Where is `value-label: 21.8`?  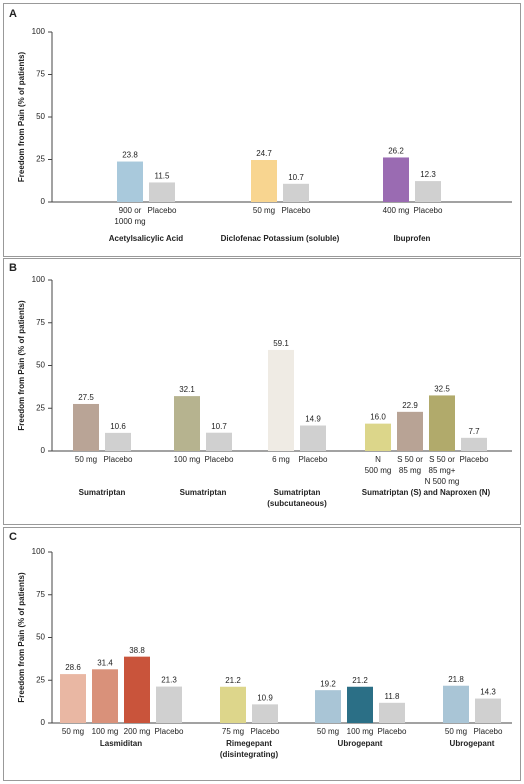 value-label: 21.8 is located at coordinates (456, 679).